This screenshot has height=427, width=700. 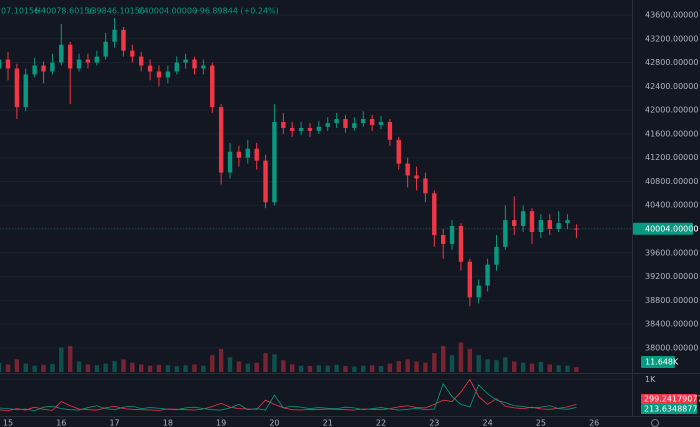 I want to click on header-high: H40078.60156, so click(x=64, y=11).